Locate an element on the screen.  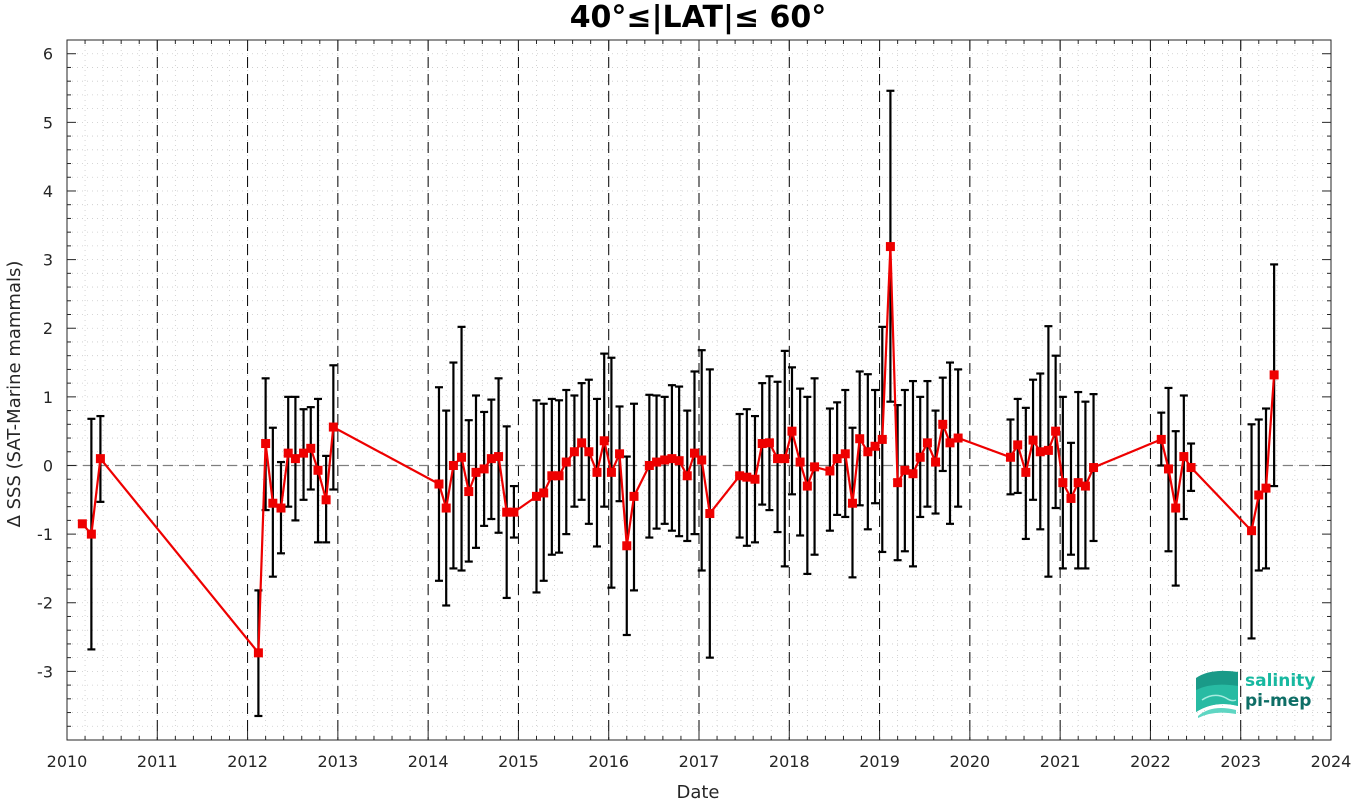
x-tick-label: 2013 is located at coordinates (337, 761).